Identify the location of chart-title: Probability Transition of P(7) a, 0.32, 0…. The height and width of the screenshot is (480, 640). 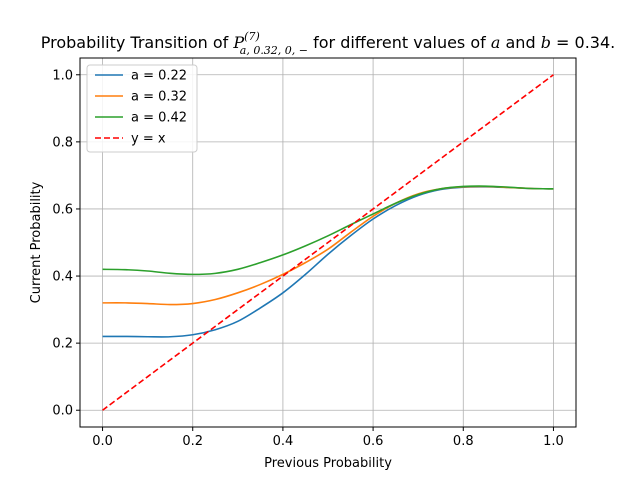
(328, 43).